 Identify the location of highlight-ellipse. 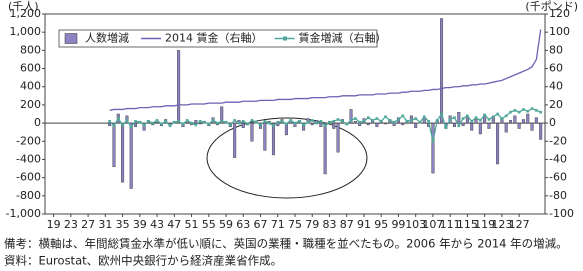
(287, 158).